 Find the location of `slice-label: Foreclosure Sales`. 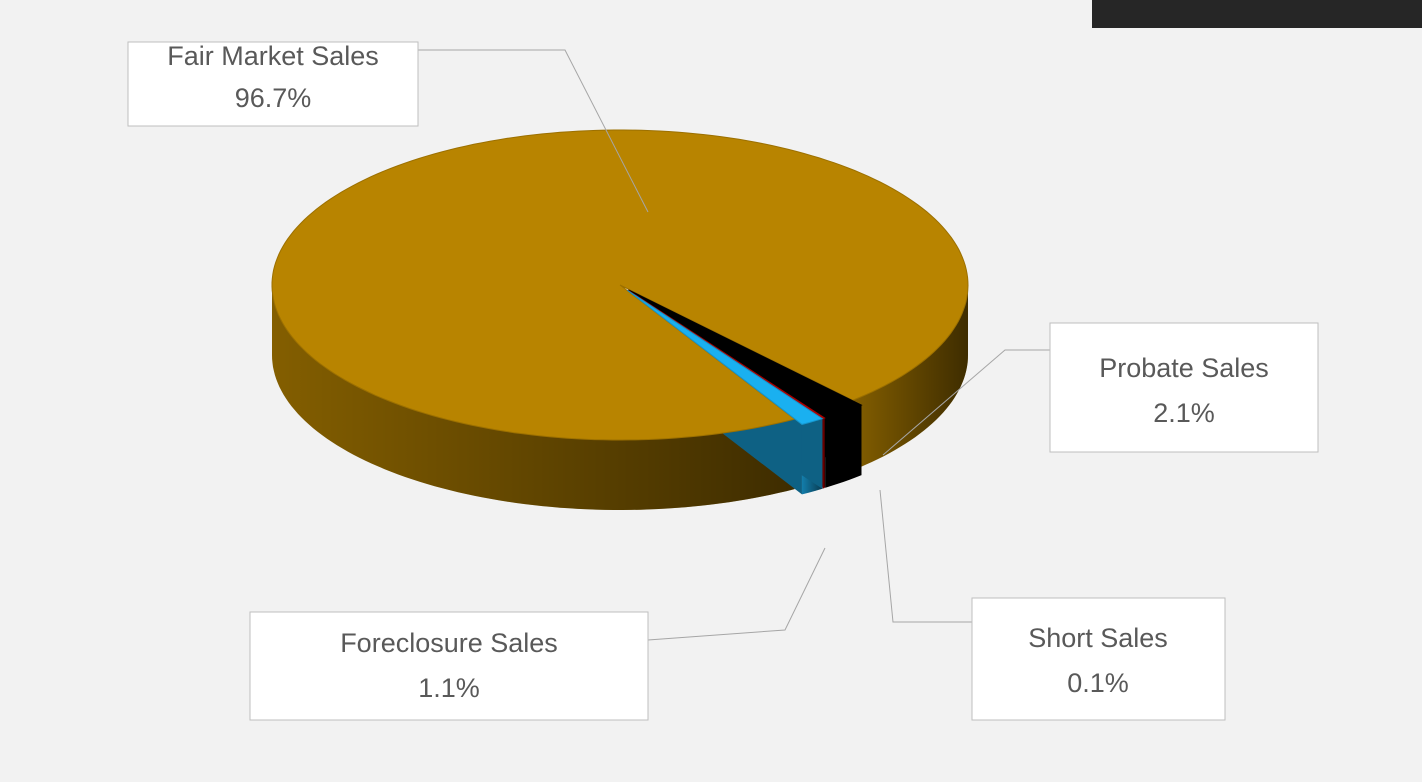

slice-label: Foreclosure Sales is located at coordinates (449, 643).